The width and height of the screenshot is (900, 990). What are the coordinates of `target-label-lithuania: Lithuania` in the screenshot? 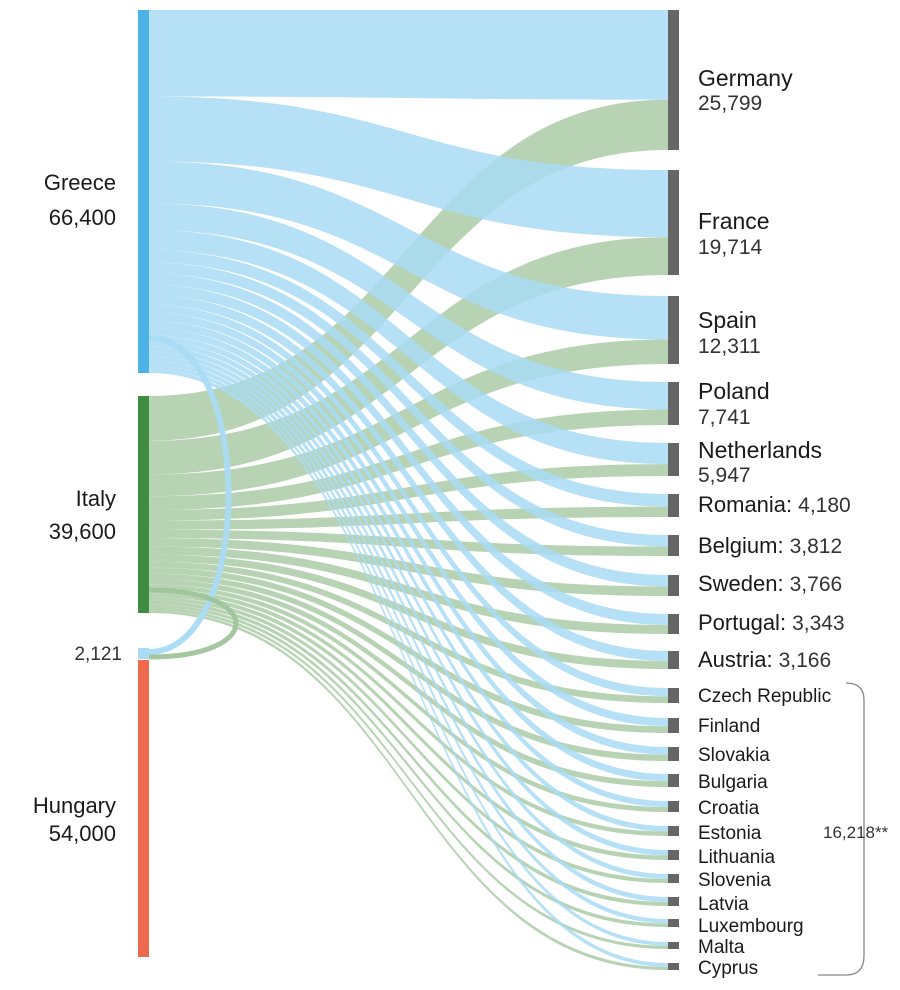 It's located at (737, 857).